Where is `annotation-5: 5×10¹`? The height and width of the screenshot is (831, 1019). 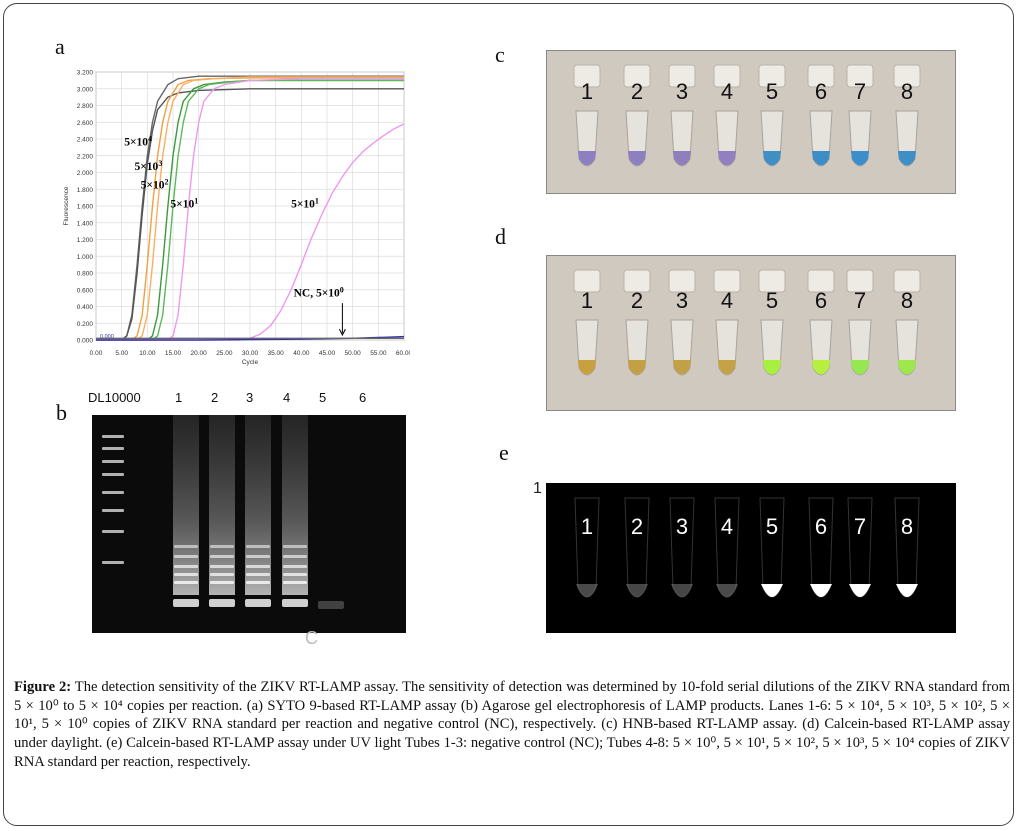 annotation-5: 5×10¹ is located at coordinates (305, 204).